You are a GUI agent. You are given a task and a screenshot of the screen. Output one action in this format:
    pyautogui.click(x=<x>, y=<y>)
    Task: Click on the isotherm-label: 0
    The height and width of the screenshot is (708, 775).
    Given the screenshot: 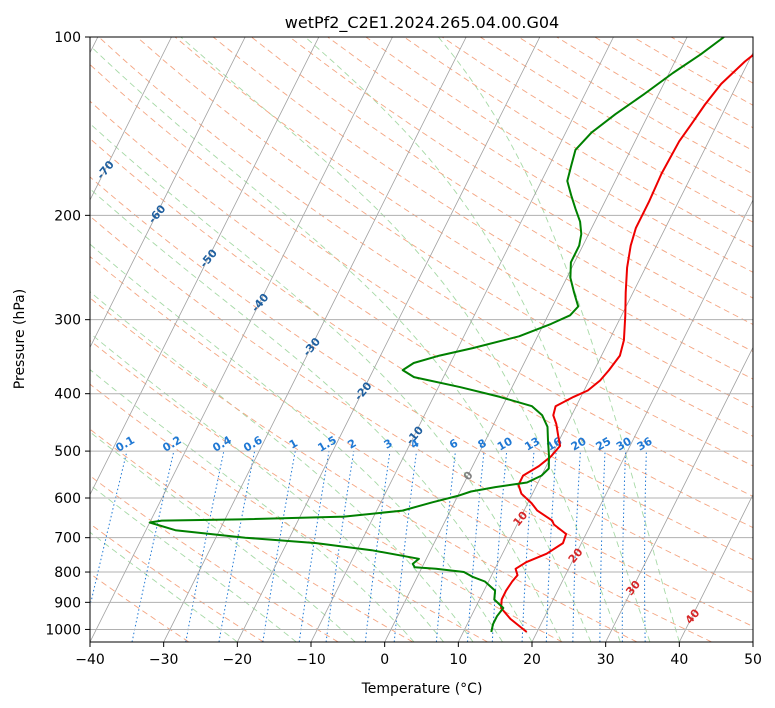 What is the action you would take?
    pyautogui.click(x=468, y=476)
    